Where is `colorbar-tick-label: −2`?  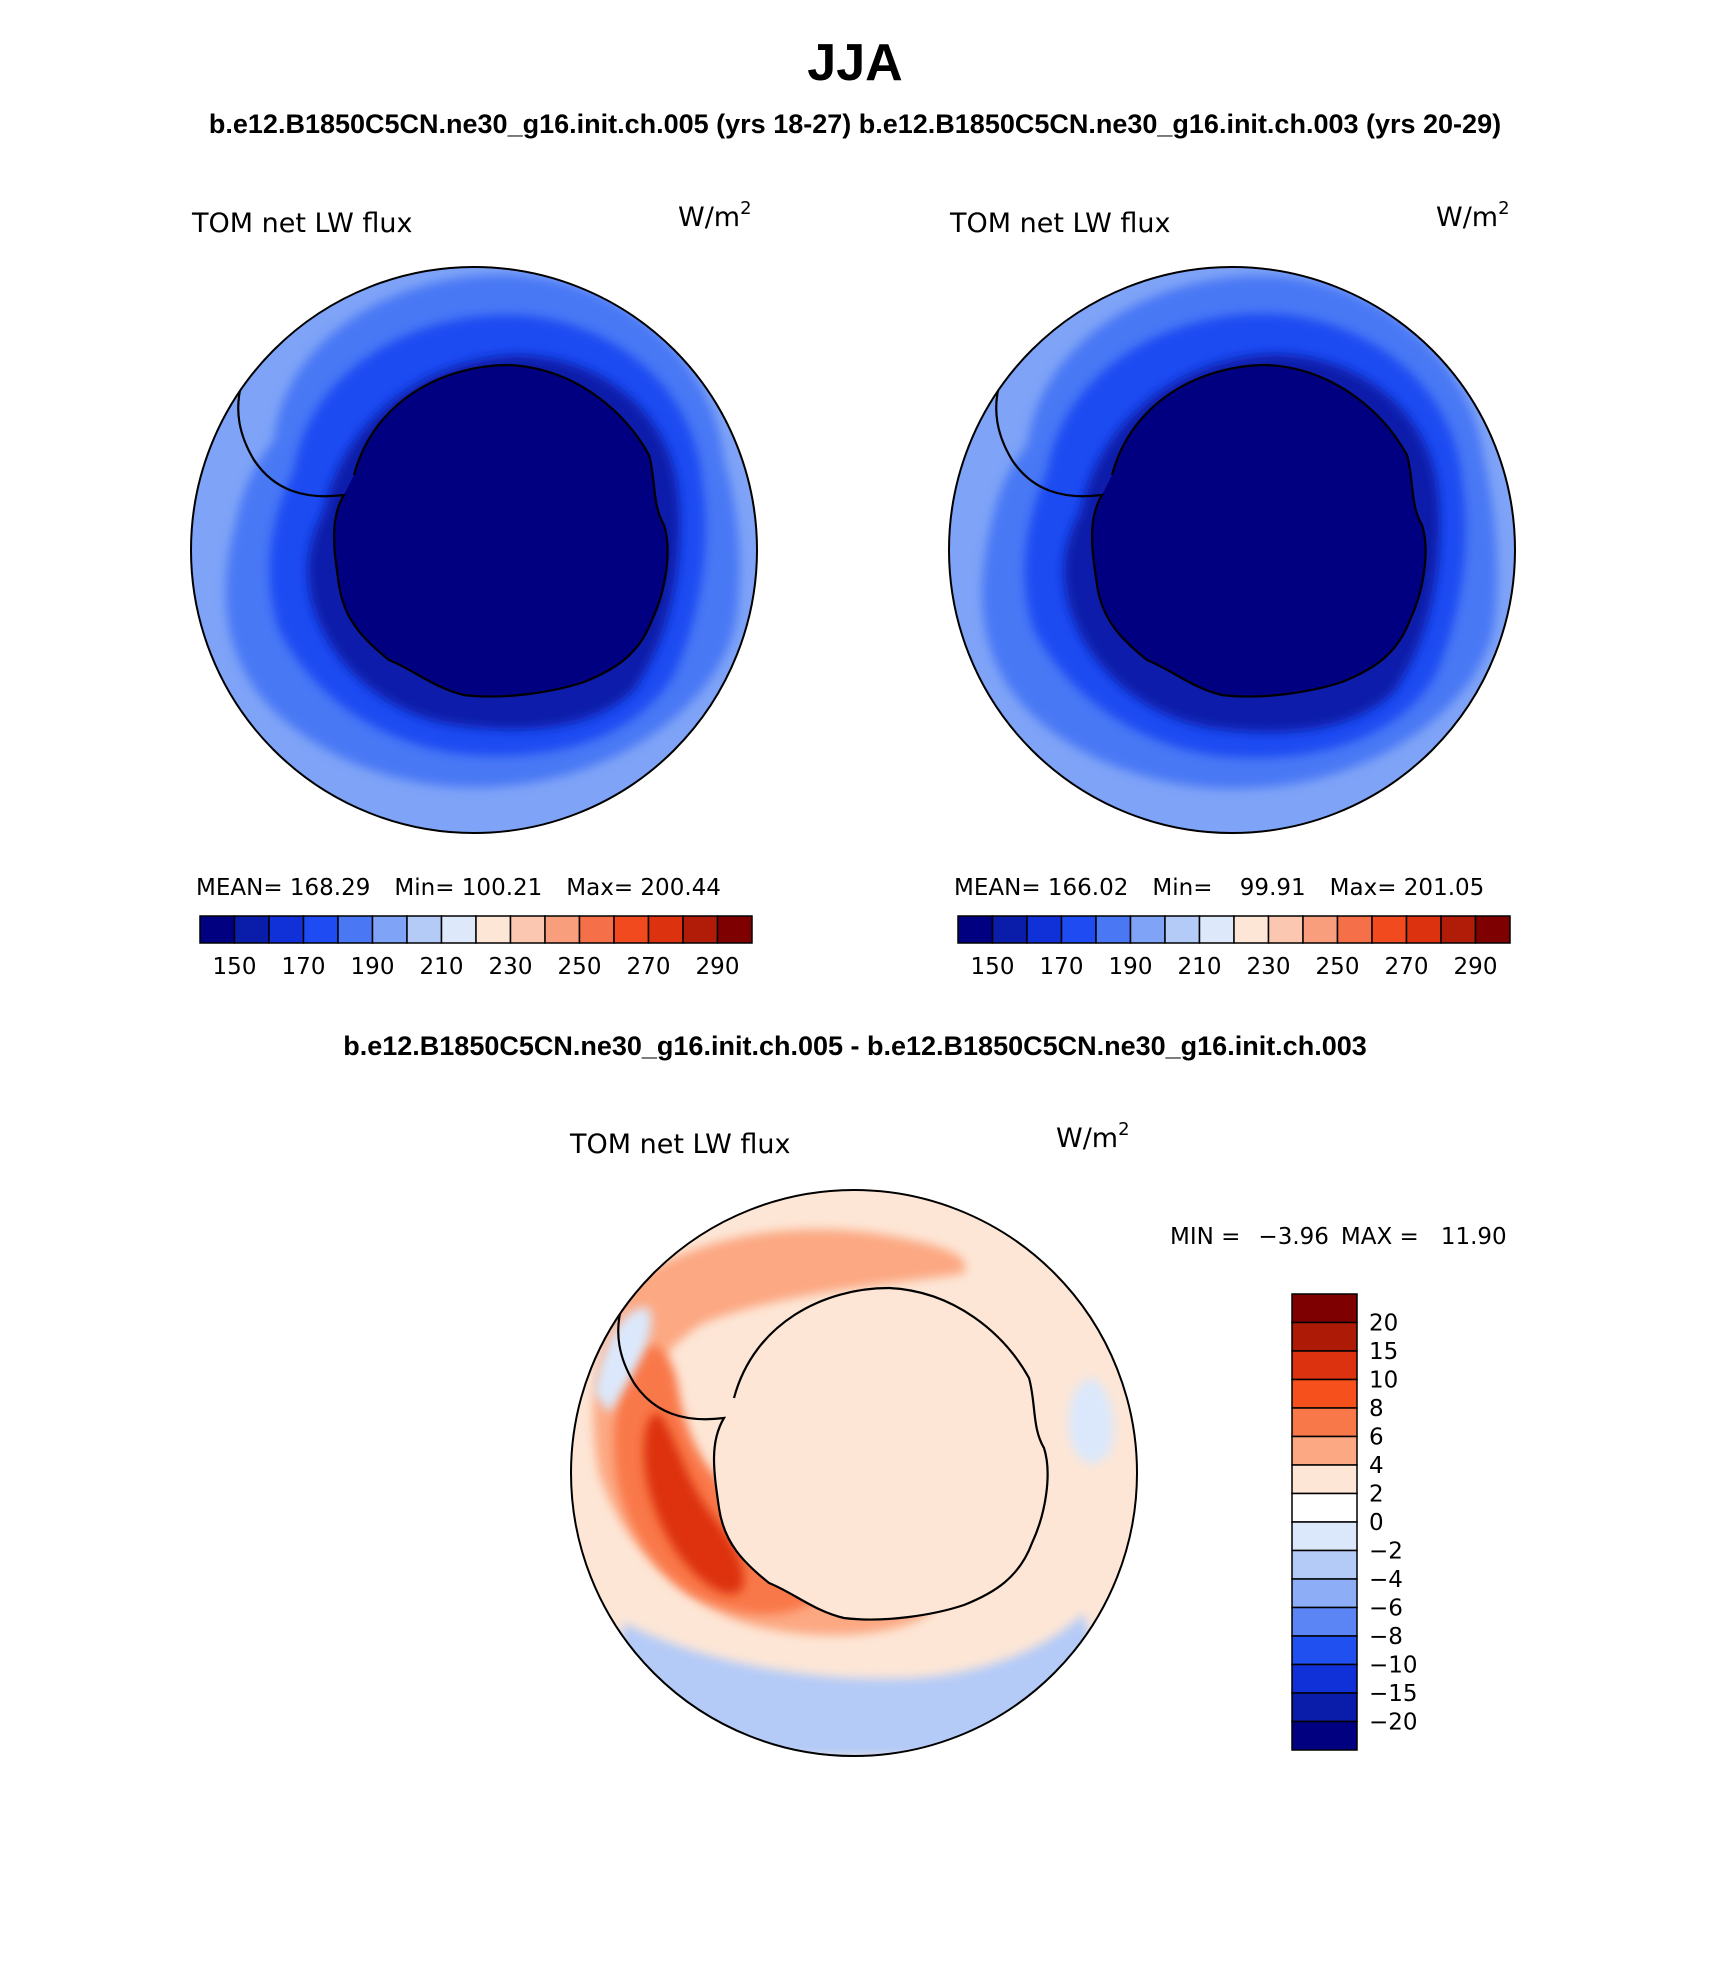
colorbar-tick-label: −2 is located at coordinates (1386, 1552).